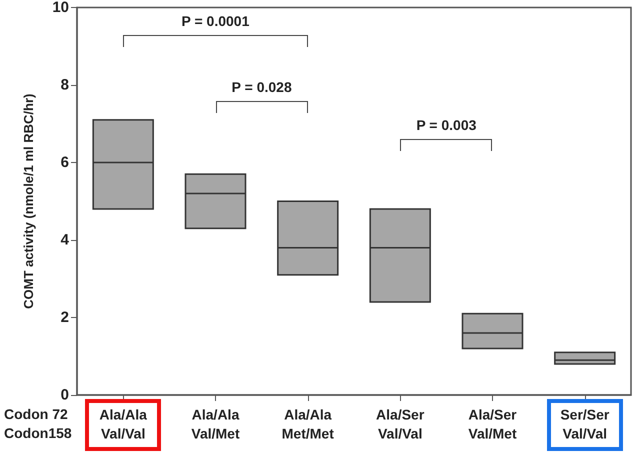 The height and width of the screenshot is (474, 634). I want to click on annotation: P = 0.003, so click(446, 125).